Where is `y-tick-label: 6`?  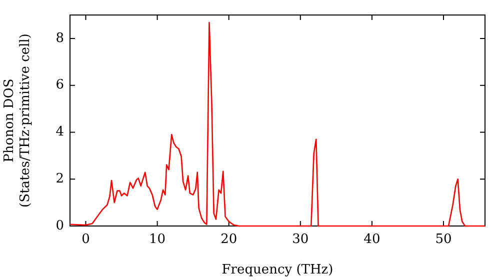 y-tick-label: 6 is located at coordinates (60, 85).